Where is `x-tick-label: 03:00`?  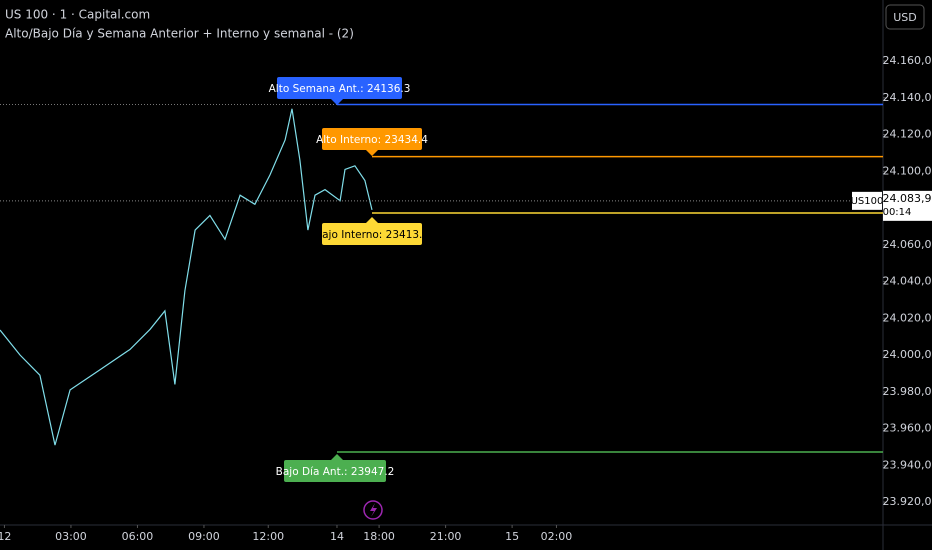
x-tick-label: 03:00 is located at coordinates (71, 536).